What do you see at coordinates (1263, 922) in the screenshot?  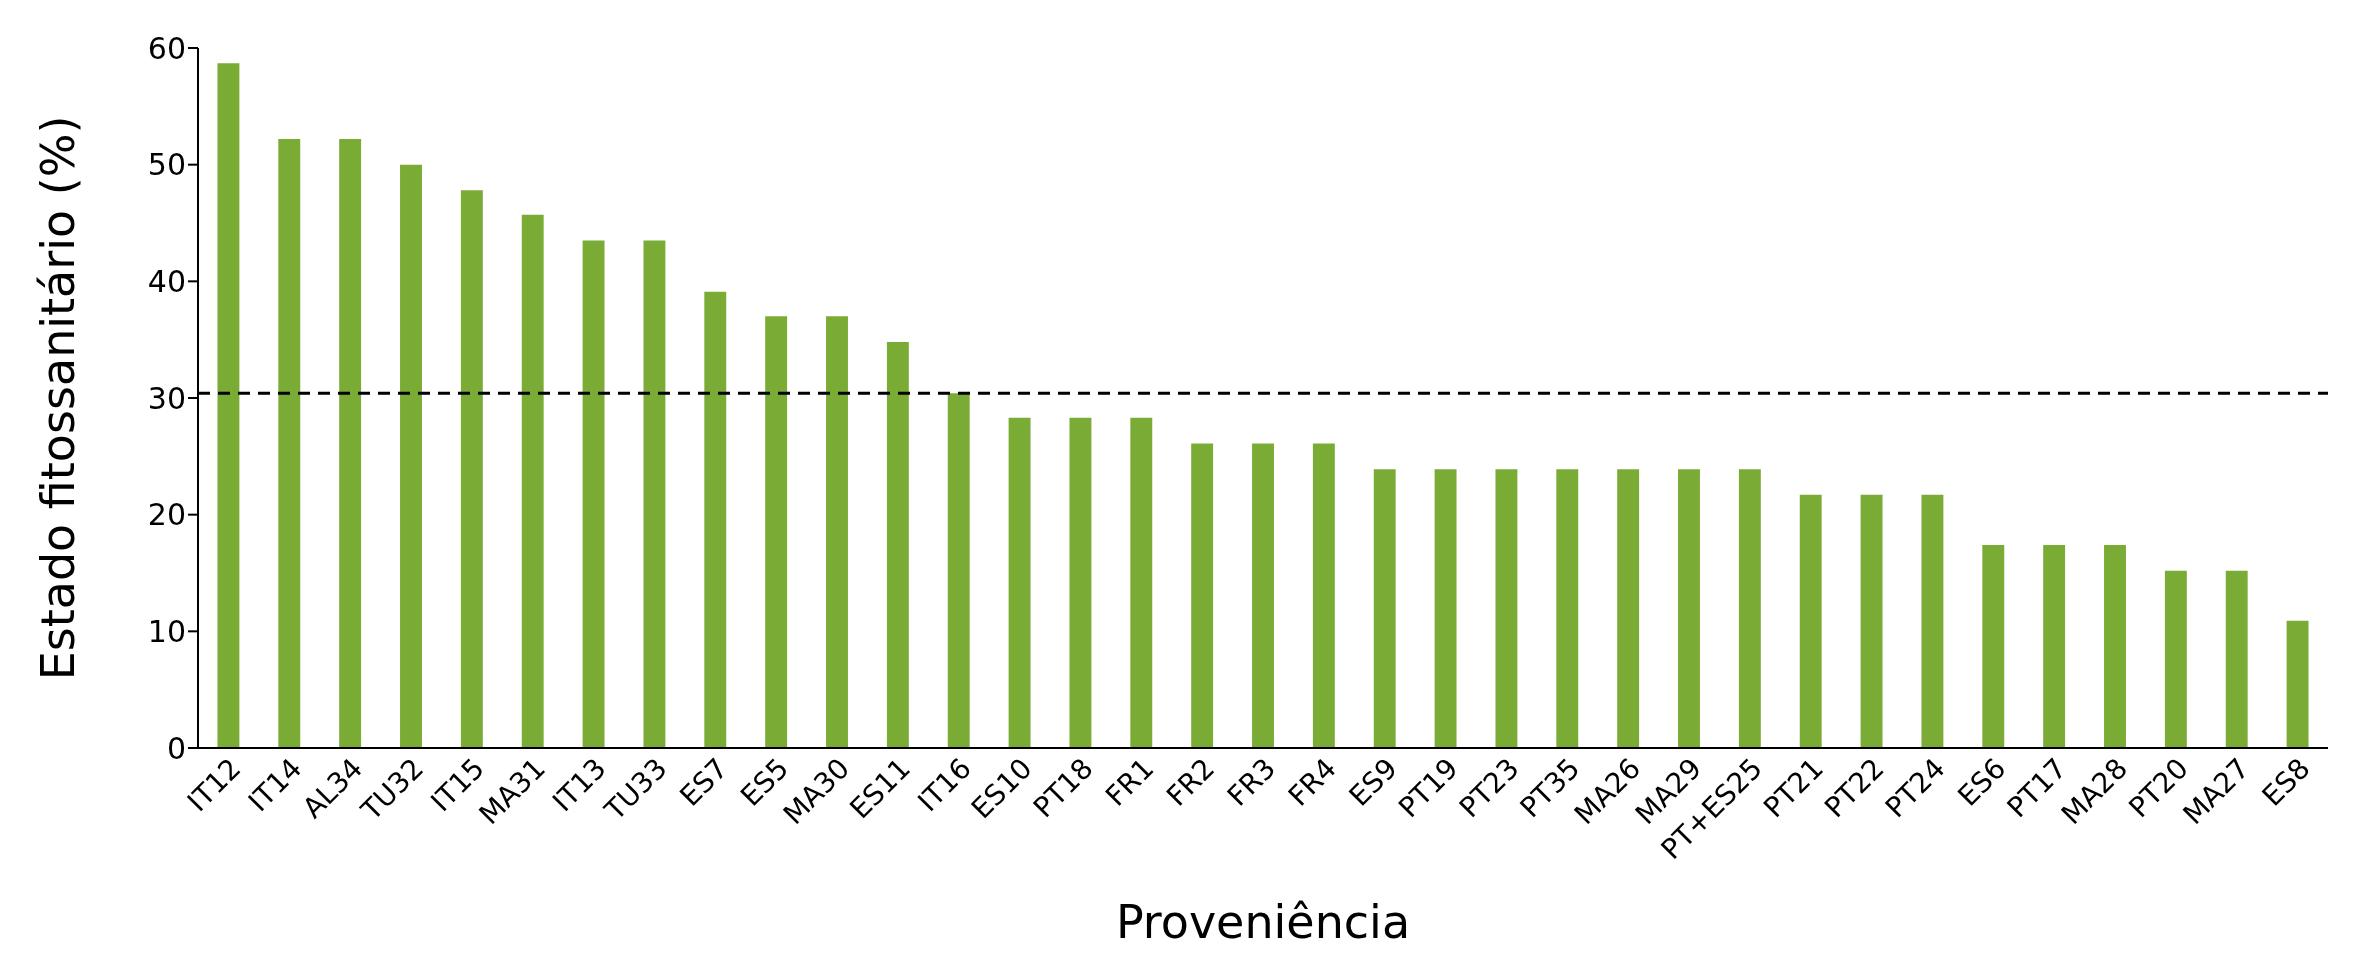 I see `x-axis-title: Proveniência` at bounding box center [1263, 922].